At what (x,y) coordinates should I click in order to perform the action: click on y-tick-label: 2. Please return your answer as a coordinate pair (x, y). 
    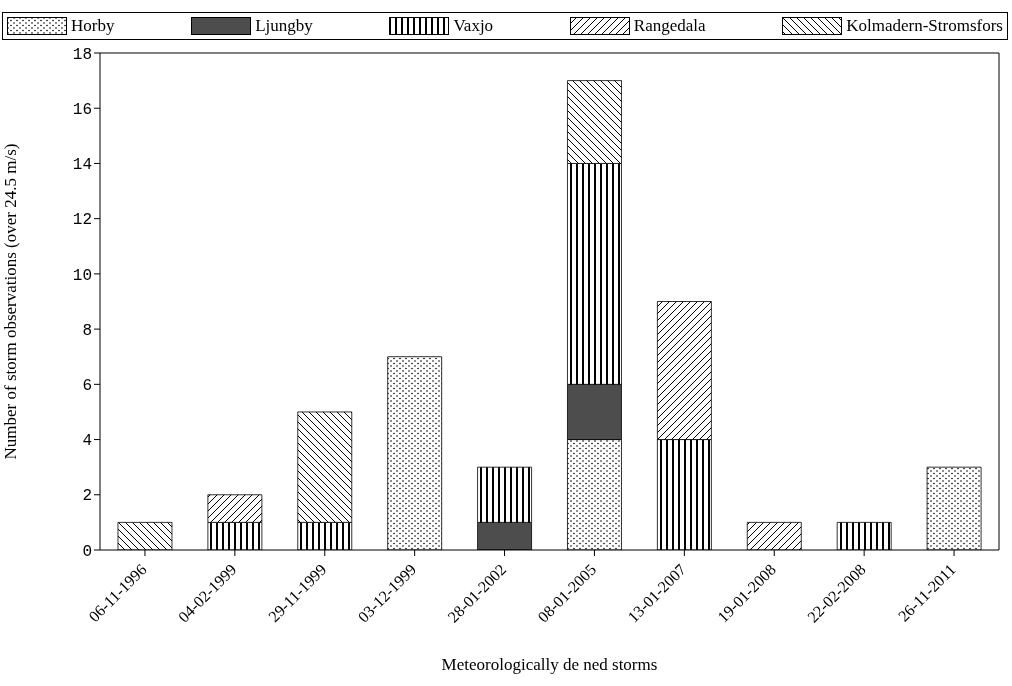
    Looking at the image, I should click on (87, 496).